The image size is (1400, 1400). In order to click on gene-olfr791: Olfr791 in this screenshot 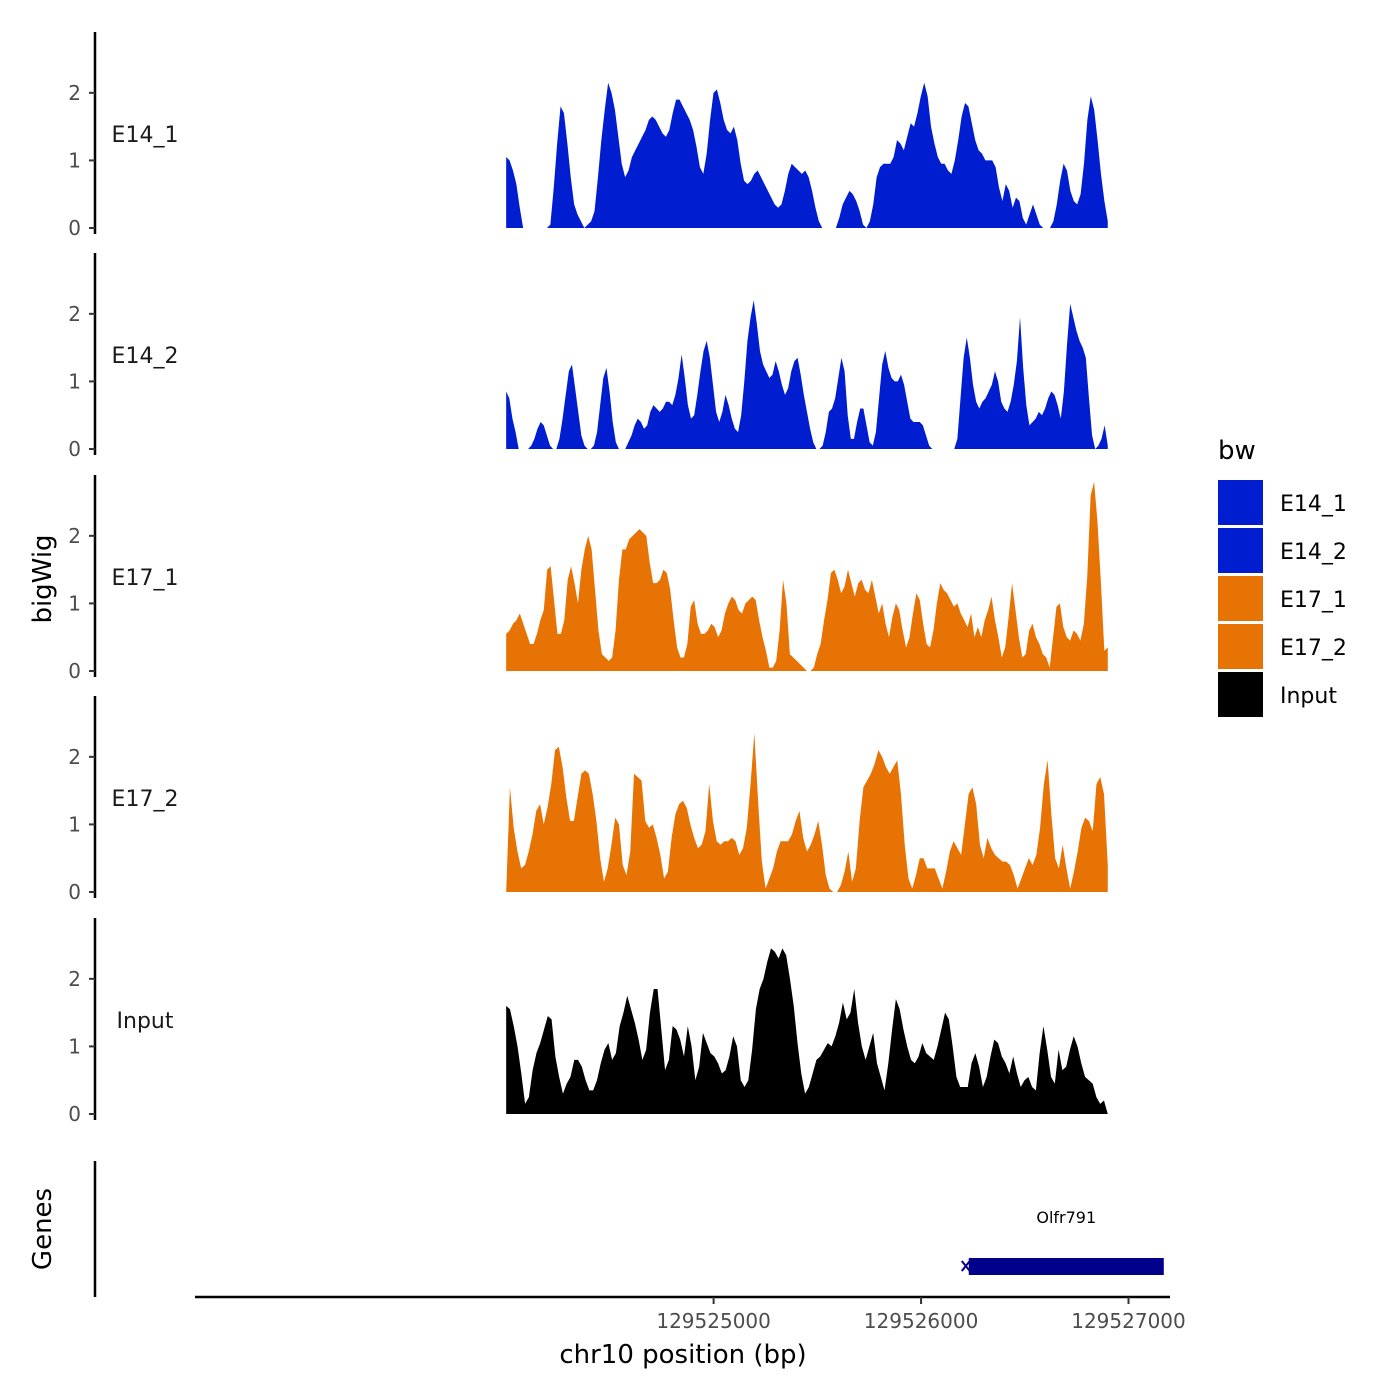, I will do `click(1062, 1241)`.